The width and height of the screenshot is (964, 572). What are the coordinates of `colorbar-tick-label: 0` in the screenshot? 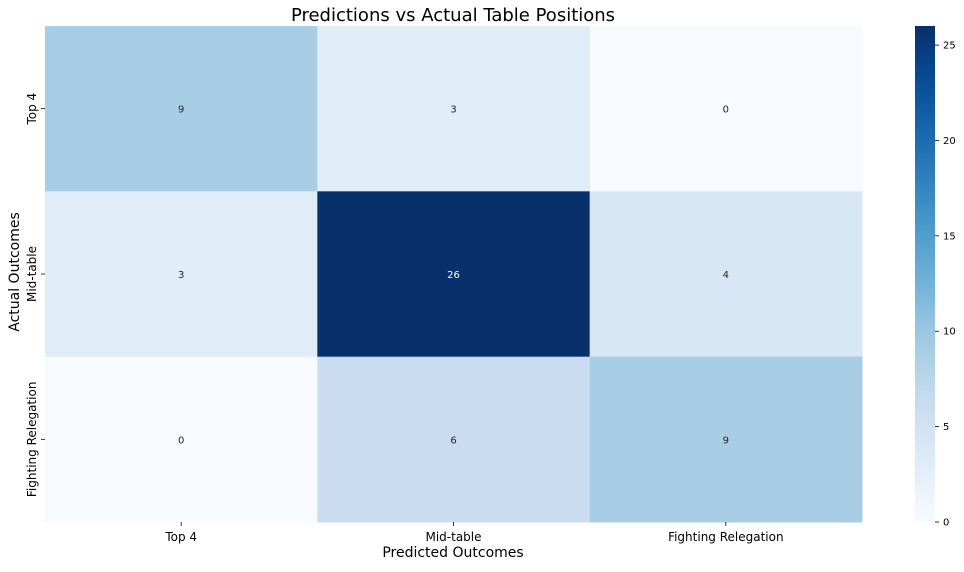 It's located at (946, 523).